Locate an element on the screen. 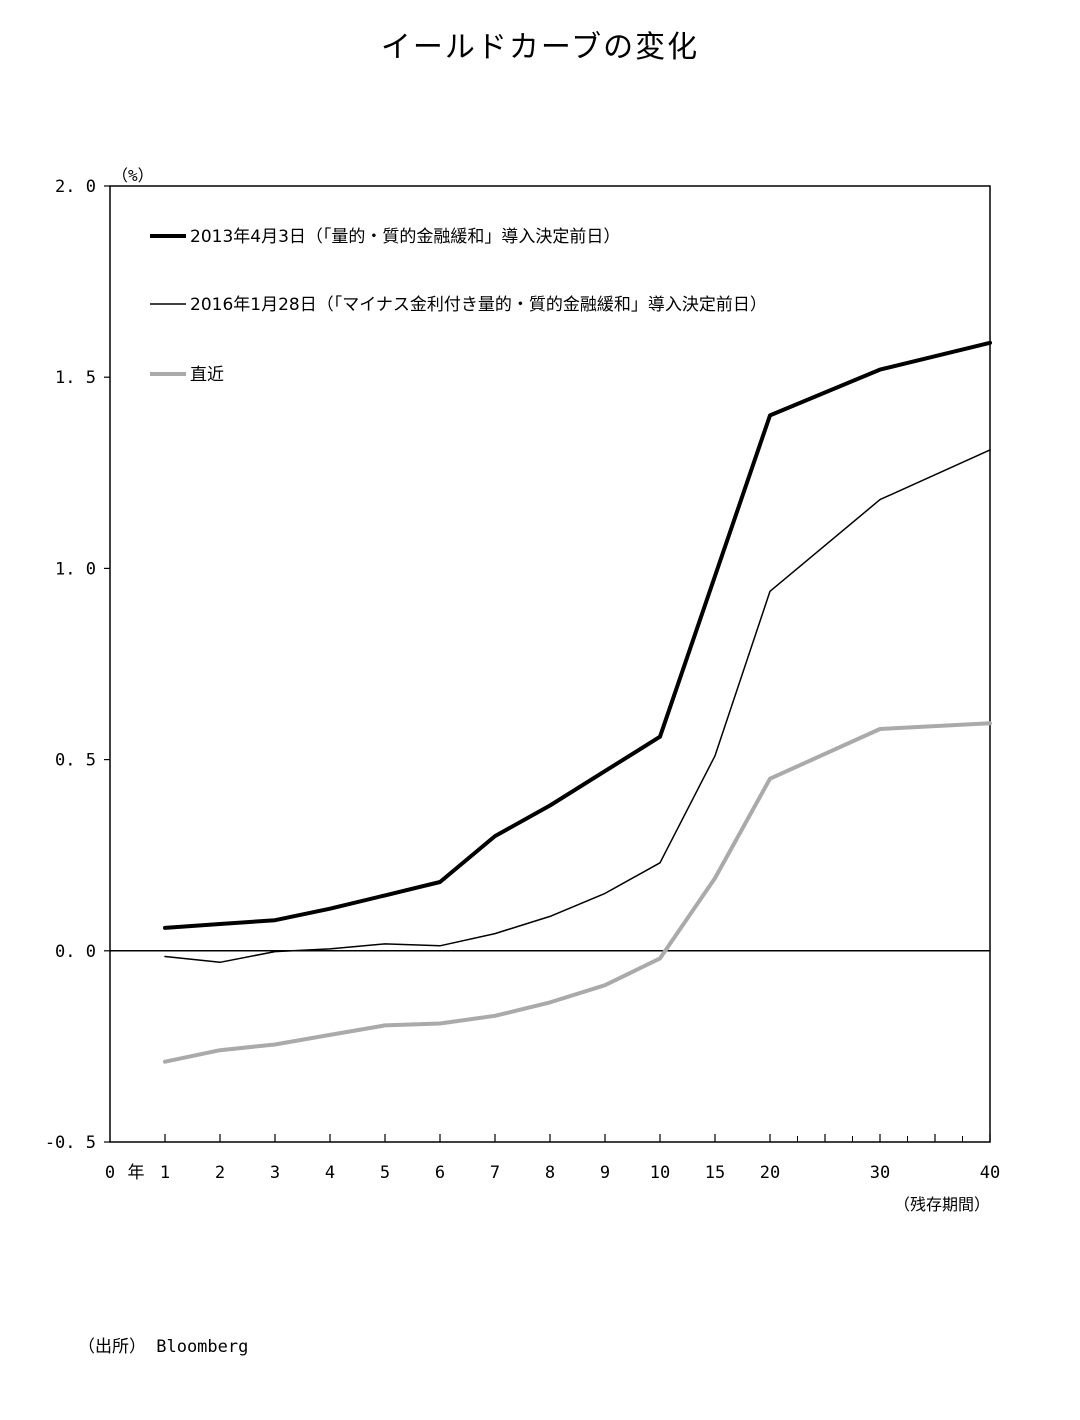  legend-label-2: 2016年1月28日（「マイナス金利付き量的・質的金融緩和」導入決定前日） is located at coordinates (478, 305).